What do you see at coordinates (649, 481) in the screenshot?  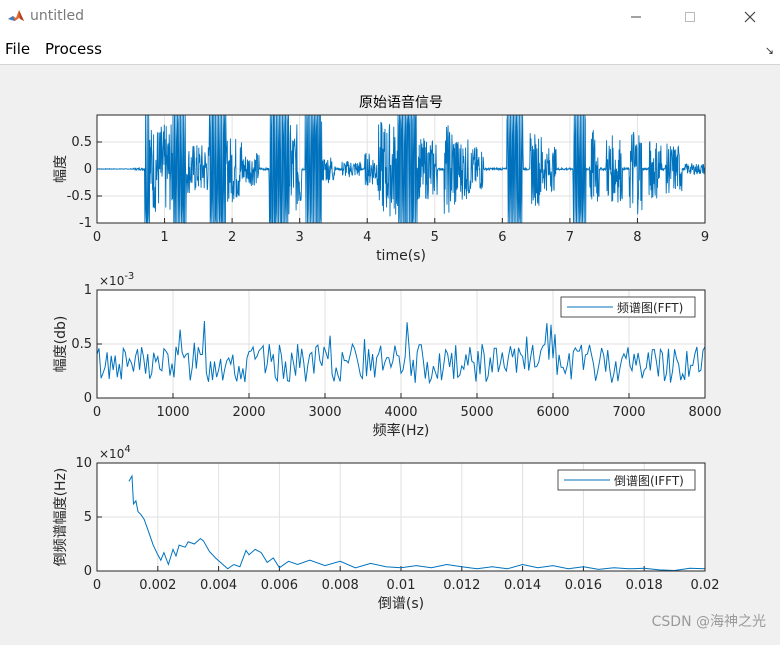 I see `legend-label: 倒谱图(IFFT)` at bounding box center [649, 481].